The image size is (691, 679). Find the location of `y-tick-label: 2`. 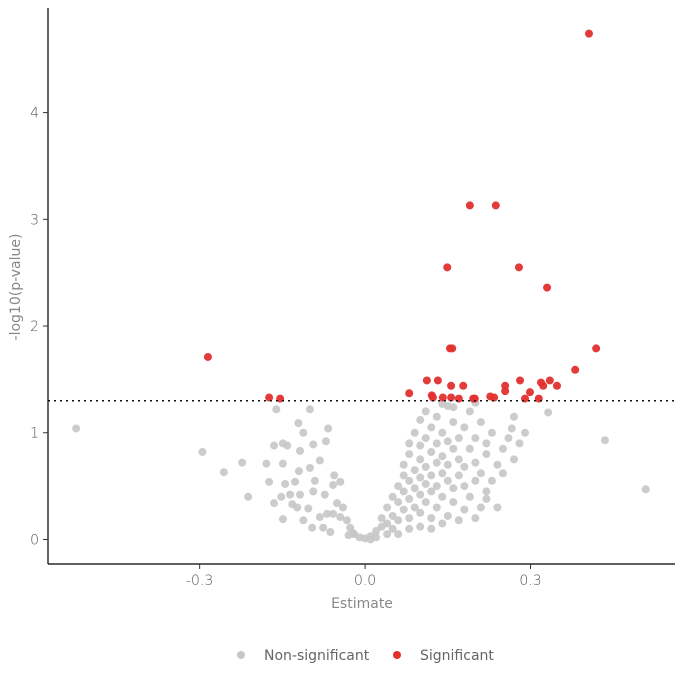

y-tick-label: 2 is located at coordinates (34, 327).